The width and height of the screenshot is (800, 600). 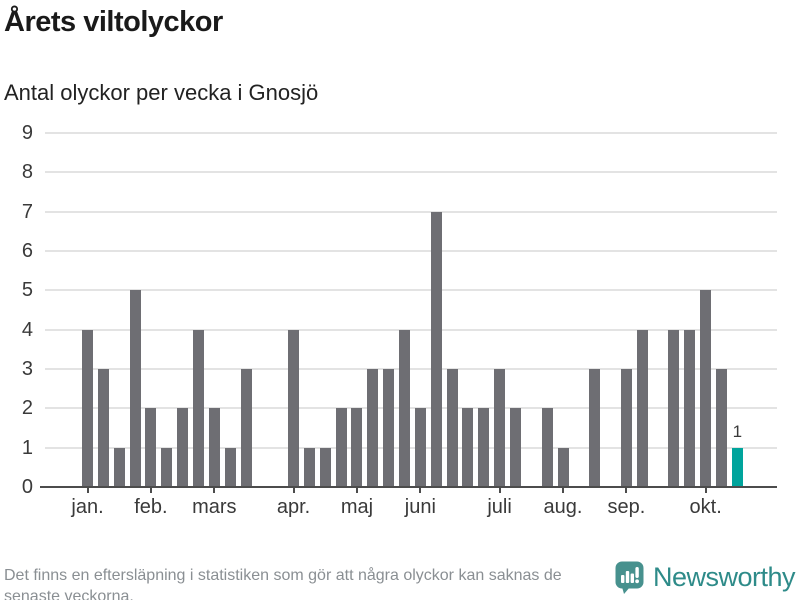 I want to click on month-label: juli, so click(x=499, y=507).